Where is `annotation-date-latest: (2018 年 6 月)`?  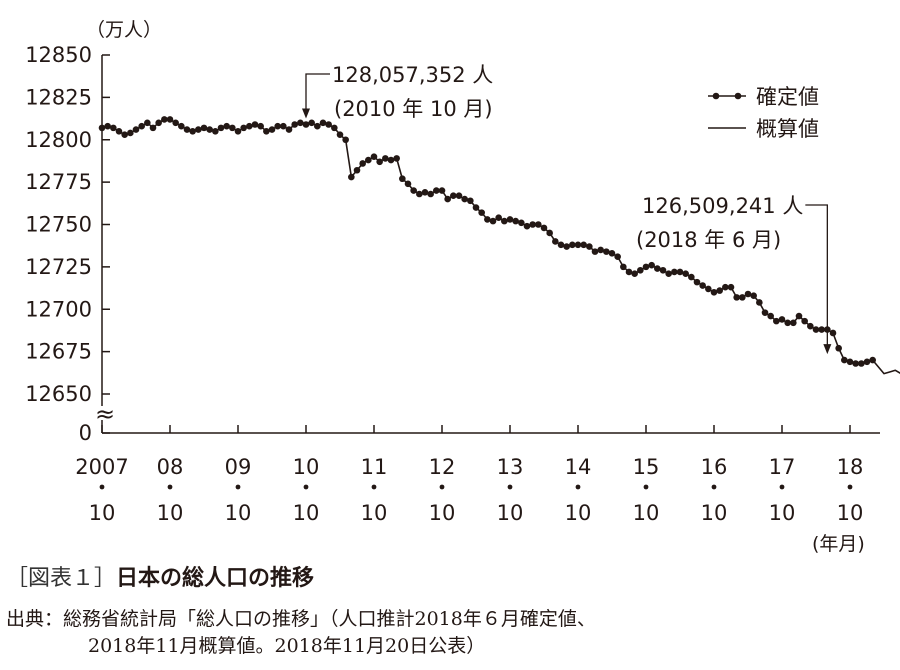 annotation-date-latest: (2018 年 6 月) is located at coordinates (708, 240).